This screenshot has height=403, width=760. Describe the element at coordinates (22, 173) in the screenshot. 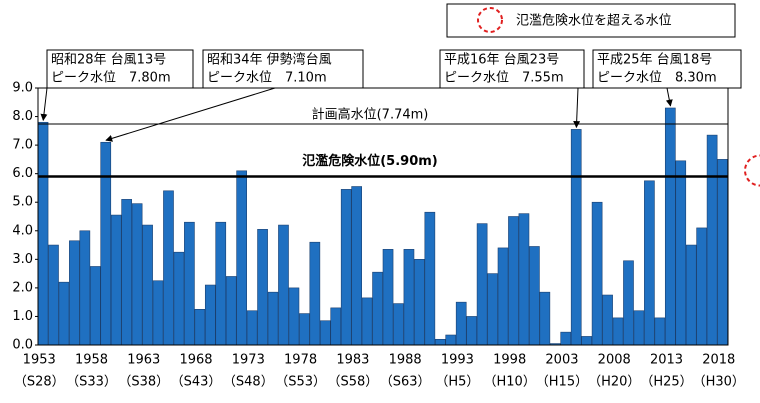

I see `y-tick-label: 6.0` at that location.